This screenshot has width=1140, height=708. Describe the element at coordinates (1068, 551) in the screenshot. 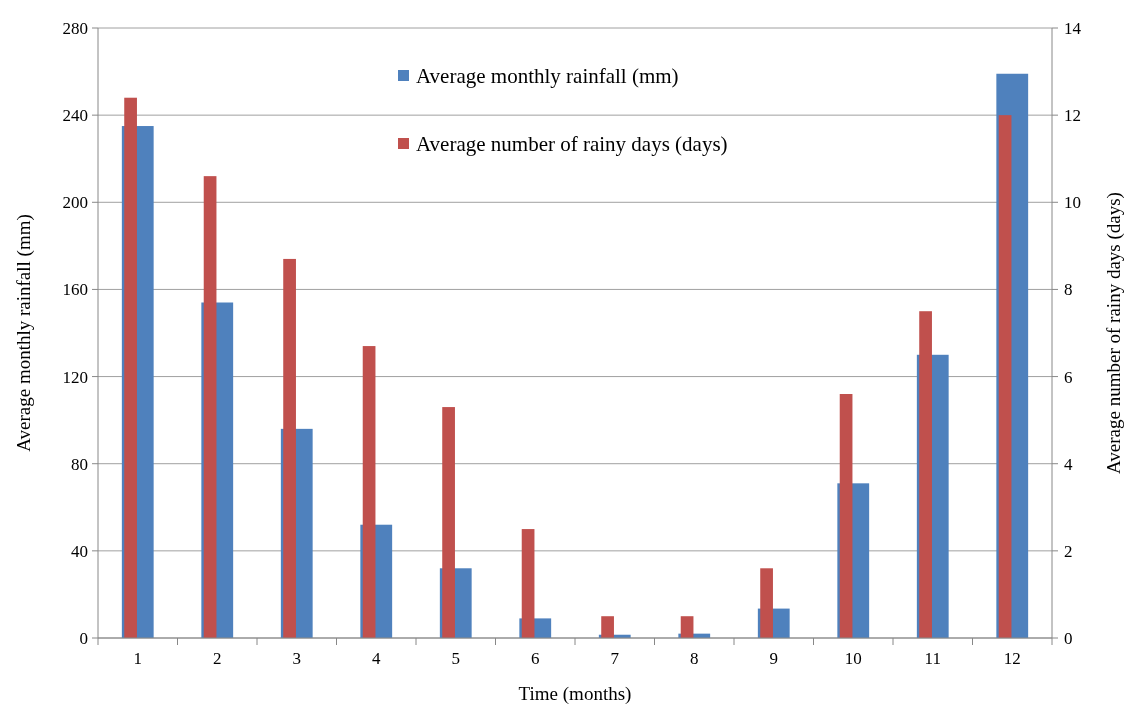

I see `y2-tick-label: 2` at that location.